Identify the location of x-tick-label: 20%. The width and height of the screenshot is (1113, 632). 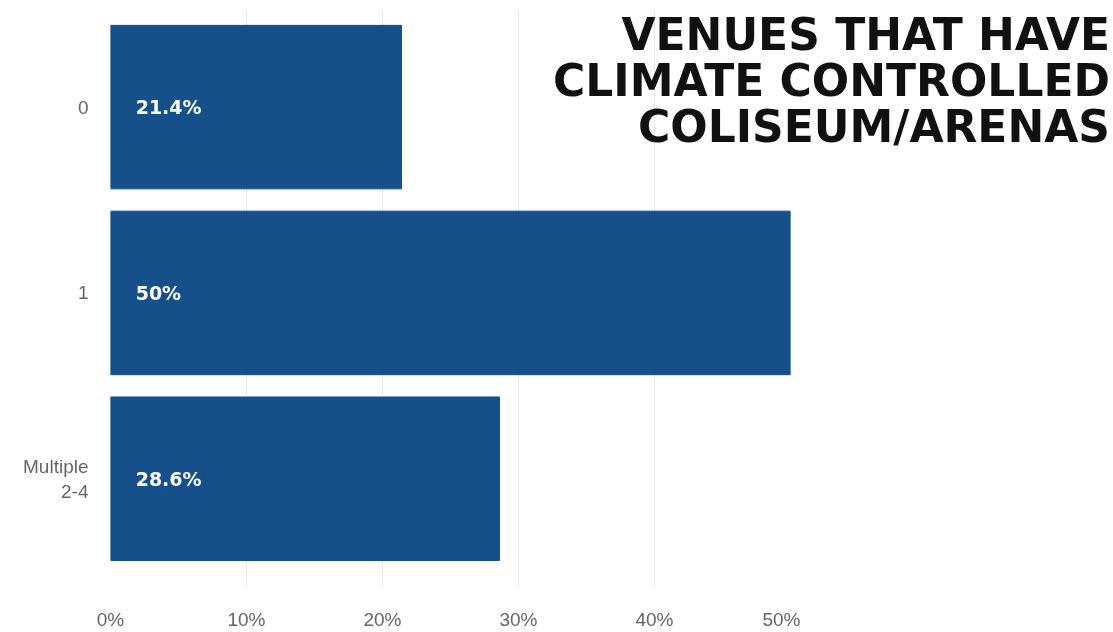
(382, 619).